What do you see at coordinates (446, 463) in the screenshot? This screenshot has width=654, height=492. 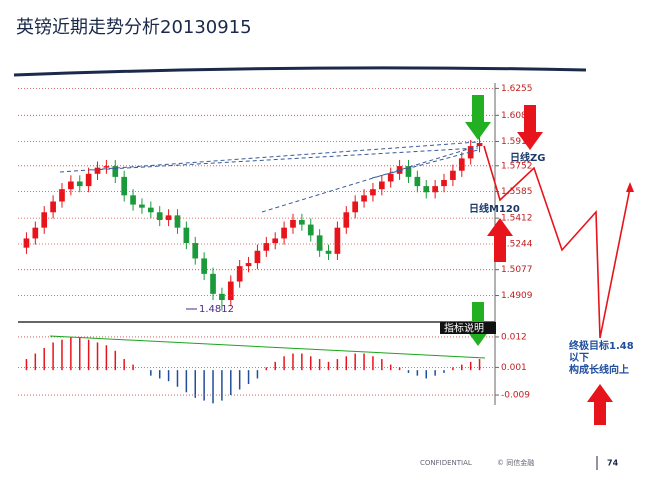 I see `confidential: CONFIDENTIAL` at bounding box center [446, 463].